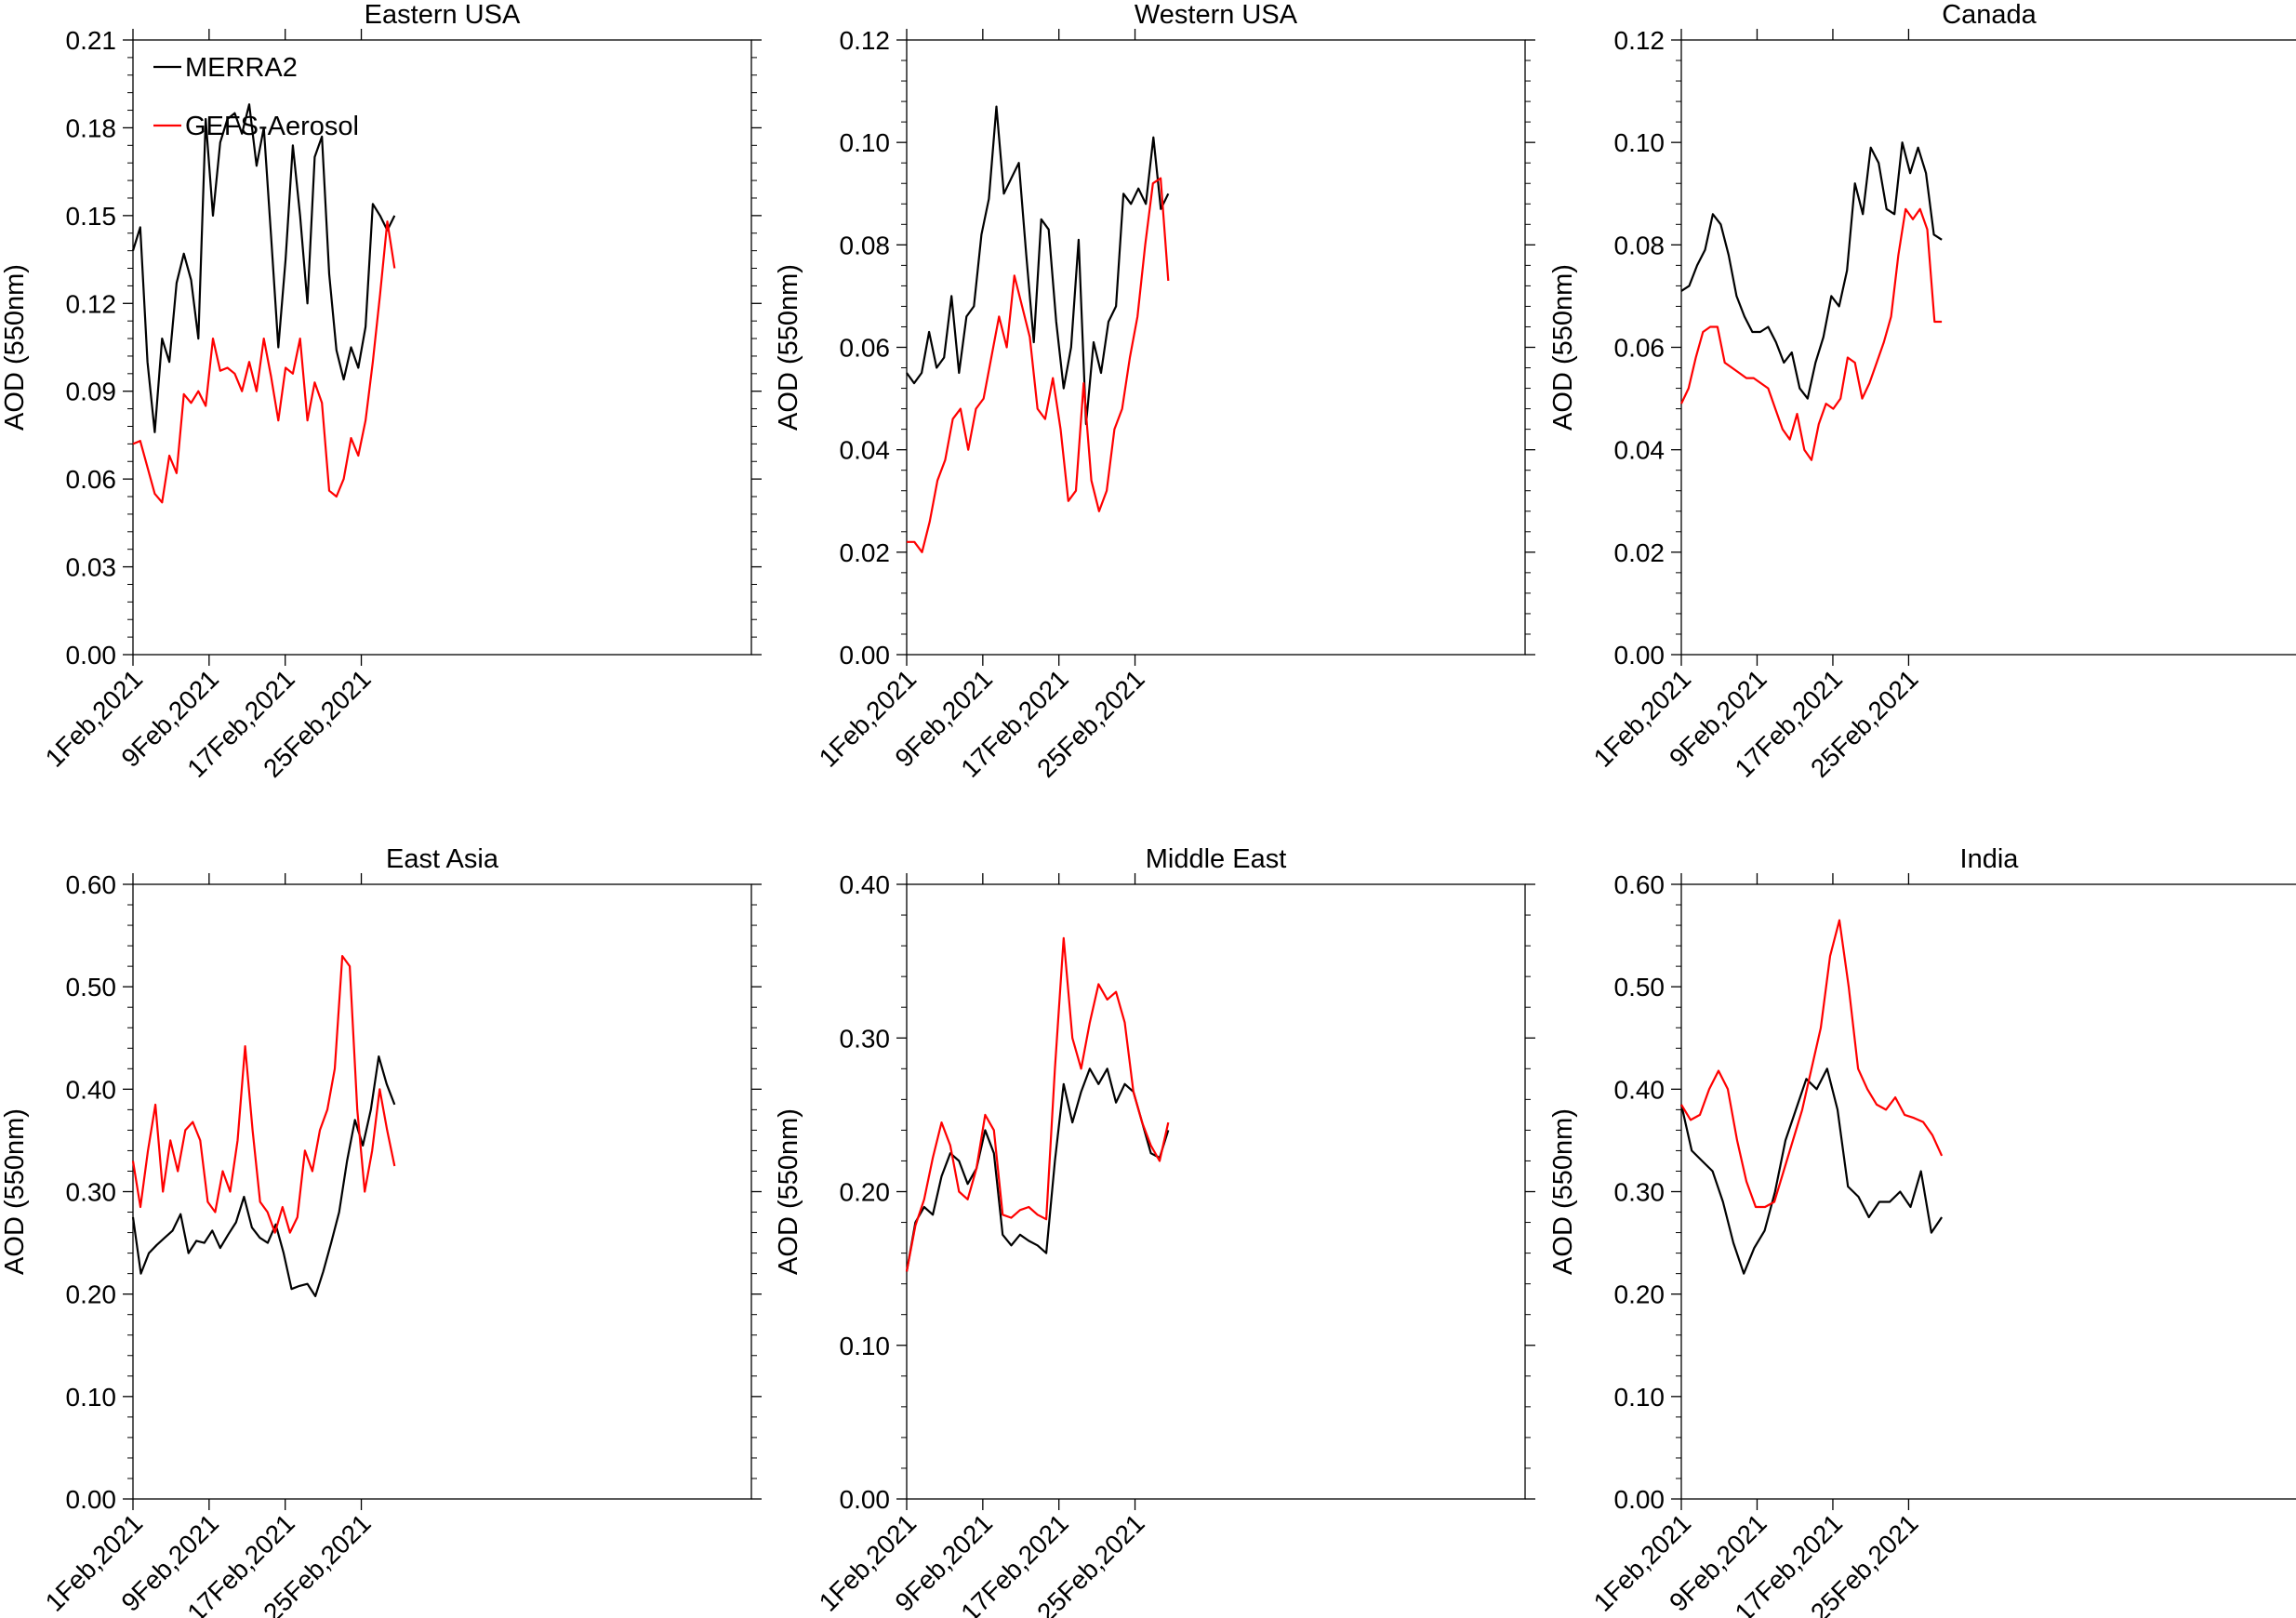 The height and width of the screenshot is (1618, 2296). What do you see at coordinates (1811, 1171) in the screenshot?
I see `panel-india-series-merra2` at bounding box center [1811, 1171].